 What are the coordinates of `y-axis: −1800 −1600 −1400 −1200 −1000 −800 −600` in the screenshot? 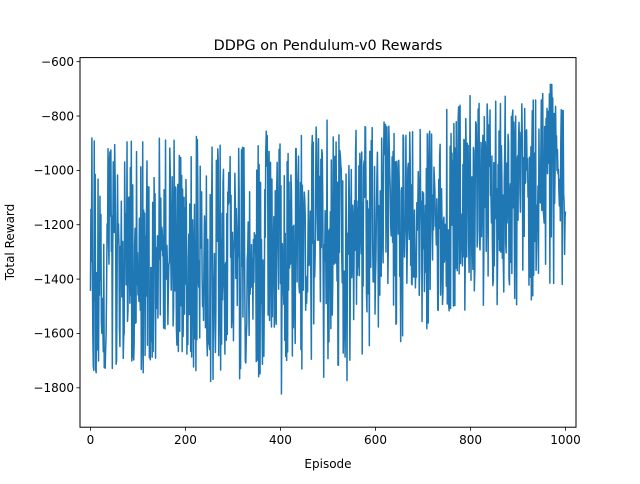 It's located at (56, 225).